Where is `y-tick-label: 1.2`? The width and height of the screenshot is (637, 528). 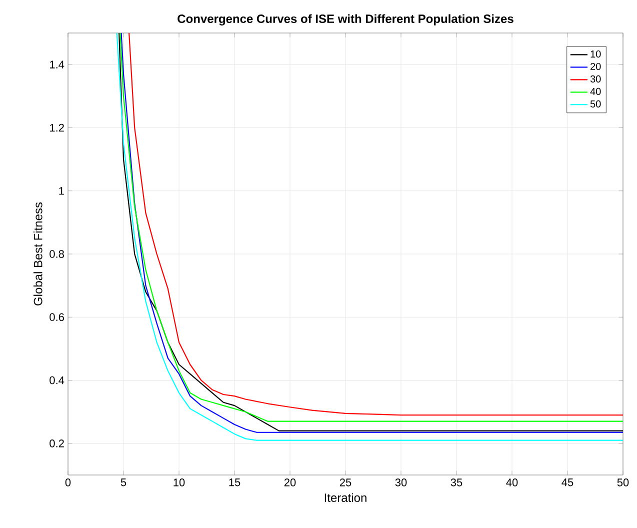 y-tick-label: 1.2 is located at coordinates (57, 128).